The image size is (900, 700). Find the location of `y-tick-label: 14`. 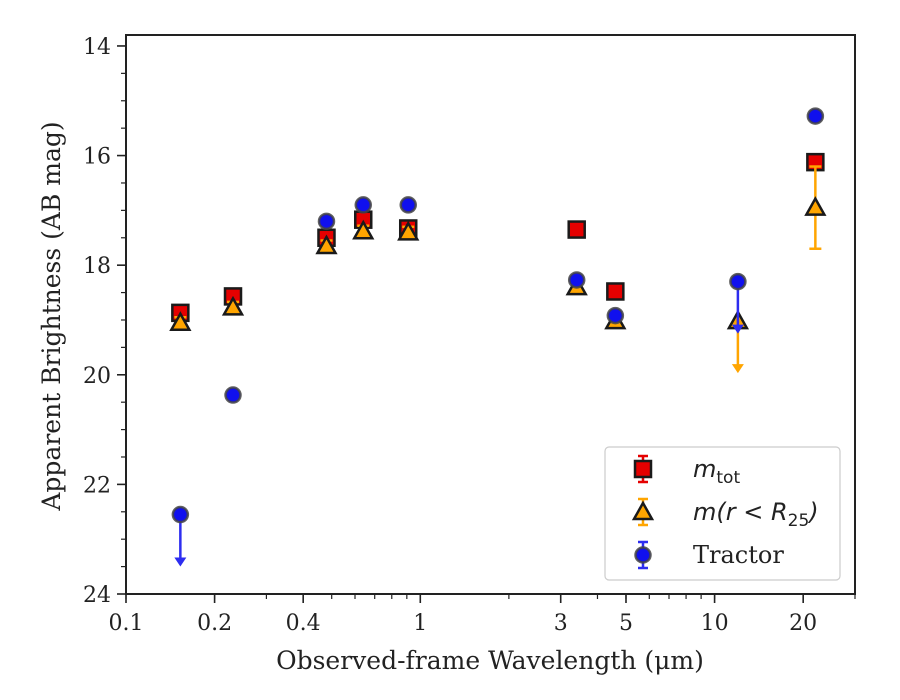

y-tick-label: 14 is located at coordinates (97, 47).